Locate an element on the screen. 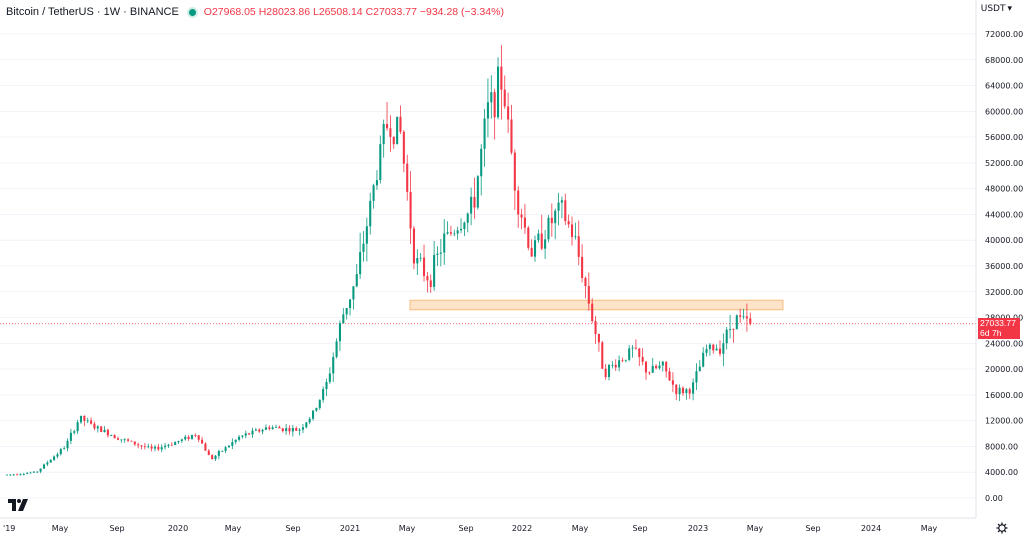 The height and width of the screenshot is (539, 1024). close-value: 27033.77 is located at coordinates (395, 12).